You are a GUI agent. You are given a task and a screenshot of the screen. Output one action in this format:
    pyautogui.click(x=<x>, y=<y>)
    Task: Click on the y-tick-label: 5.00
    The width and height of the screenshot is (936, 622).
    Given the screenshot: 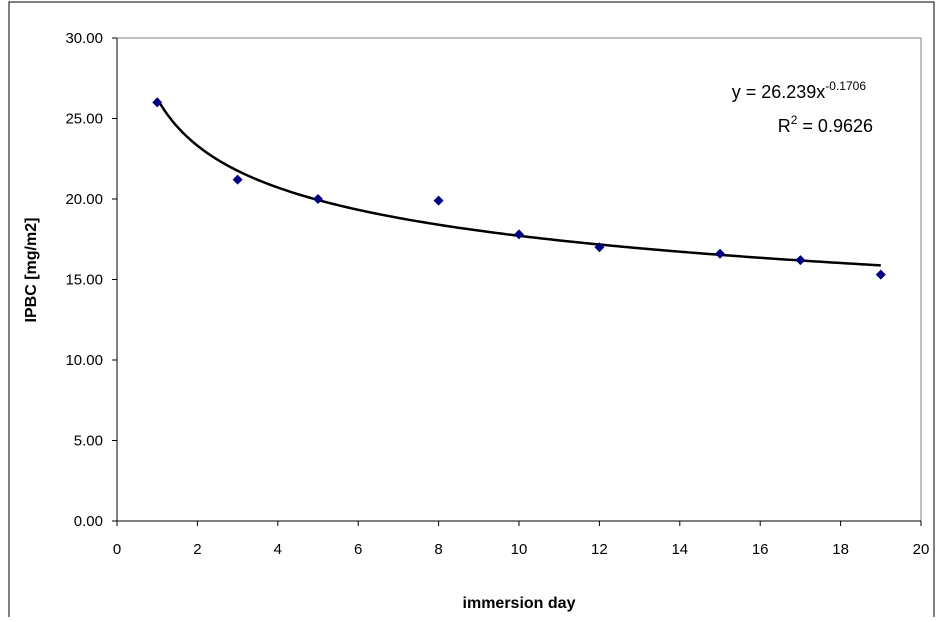 What is the action you would take?
    pyautogui.click(x=88, y=441)
    